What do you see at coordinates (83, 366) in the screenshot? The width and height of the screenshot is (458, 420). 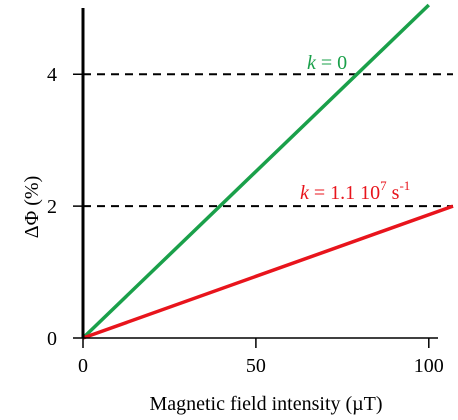 I see `x-tick-label: 0` at bounding box center [83, 366].